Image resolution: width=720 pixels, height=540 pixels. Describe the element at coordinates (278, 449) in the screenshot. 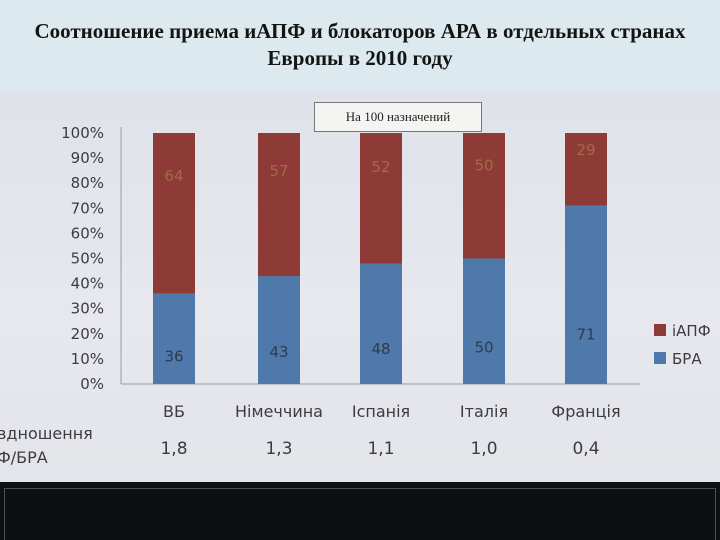

I see `ratio-value: 1,3` at that location.